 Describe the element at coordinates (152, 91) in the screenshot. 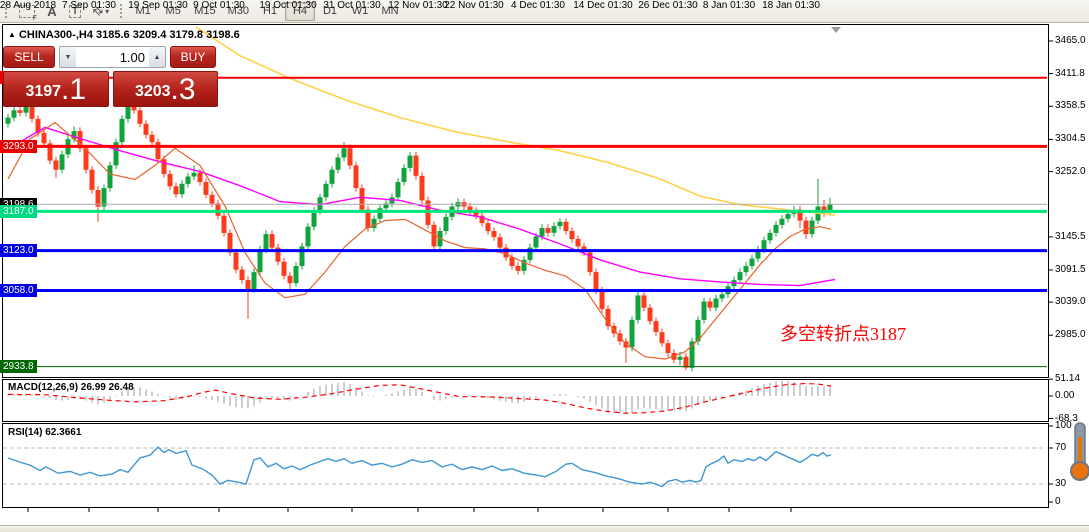

I see `buy-price-main: 3203` at that location.